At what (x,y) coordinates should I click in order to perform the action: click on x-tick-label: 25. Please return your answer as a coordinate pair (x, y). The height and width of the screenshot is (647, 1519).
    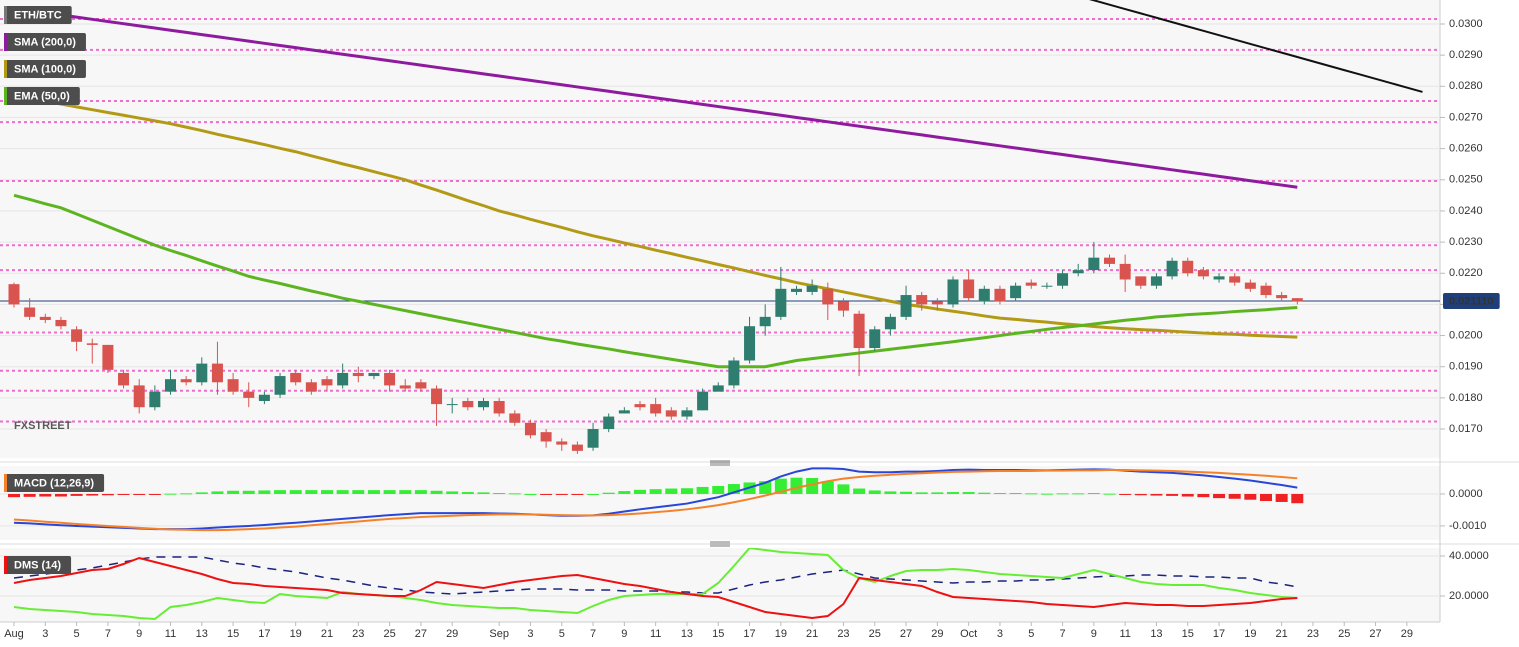
    Looking at the image, I should click on (1344, 634).